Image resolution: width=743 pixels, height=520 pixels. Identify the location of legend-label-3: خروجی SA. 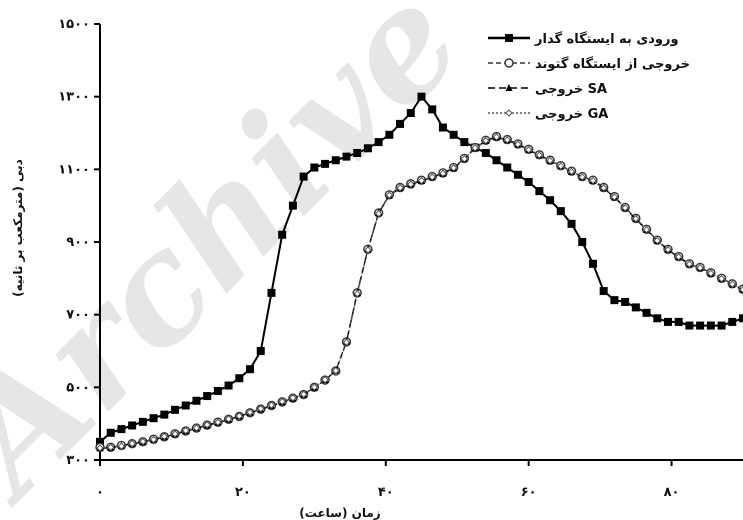
(571, 89).